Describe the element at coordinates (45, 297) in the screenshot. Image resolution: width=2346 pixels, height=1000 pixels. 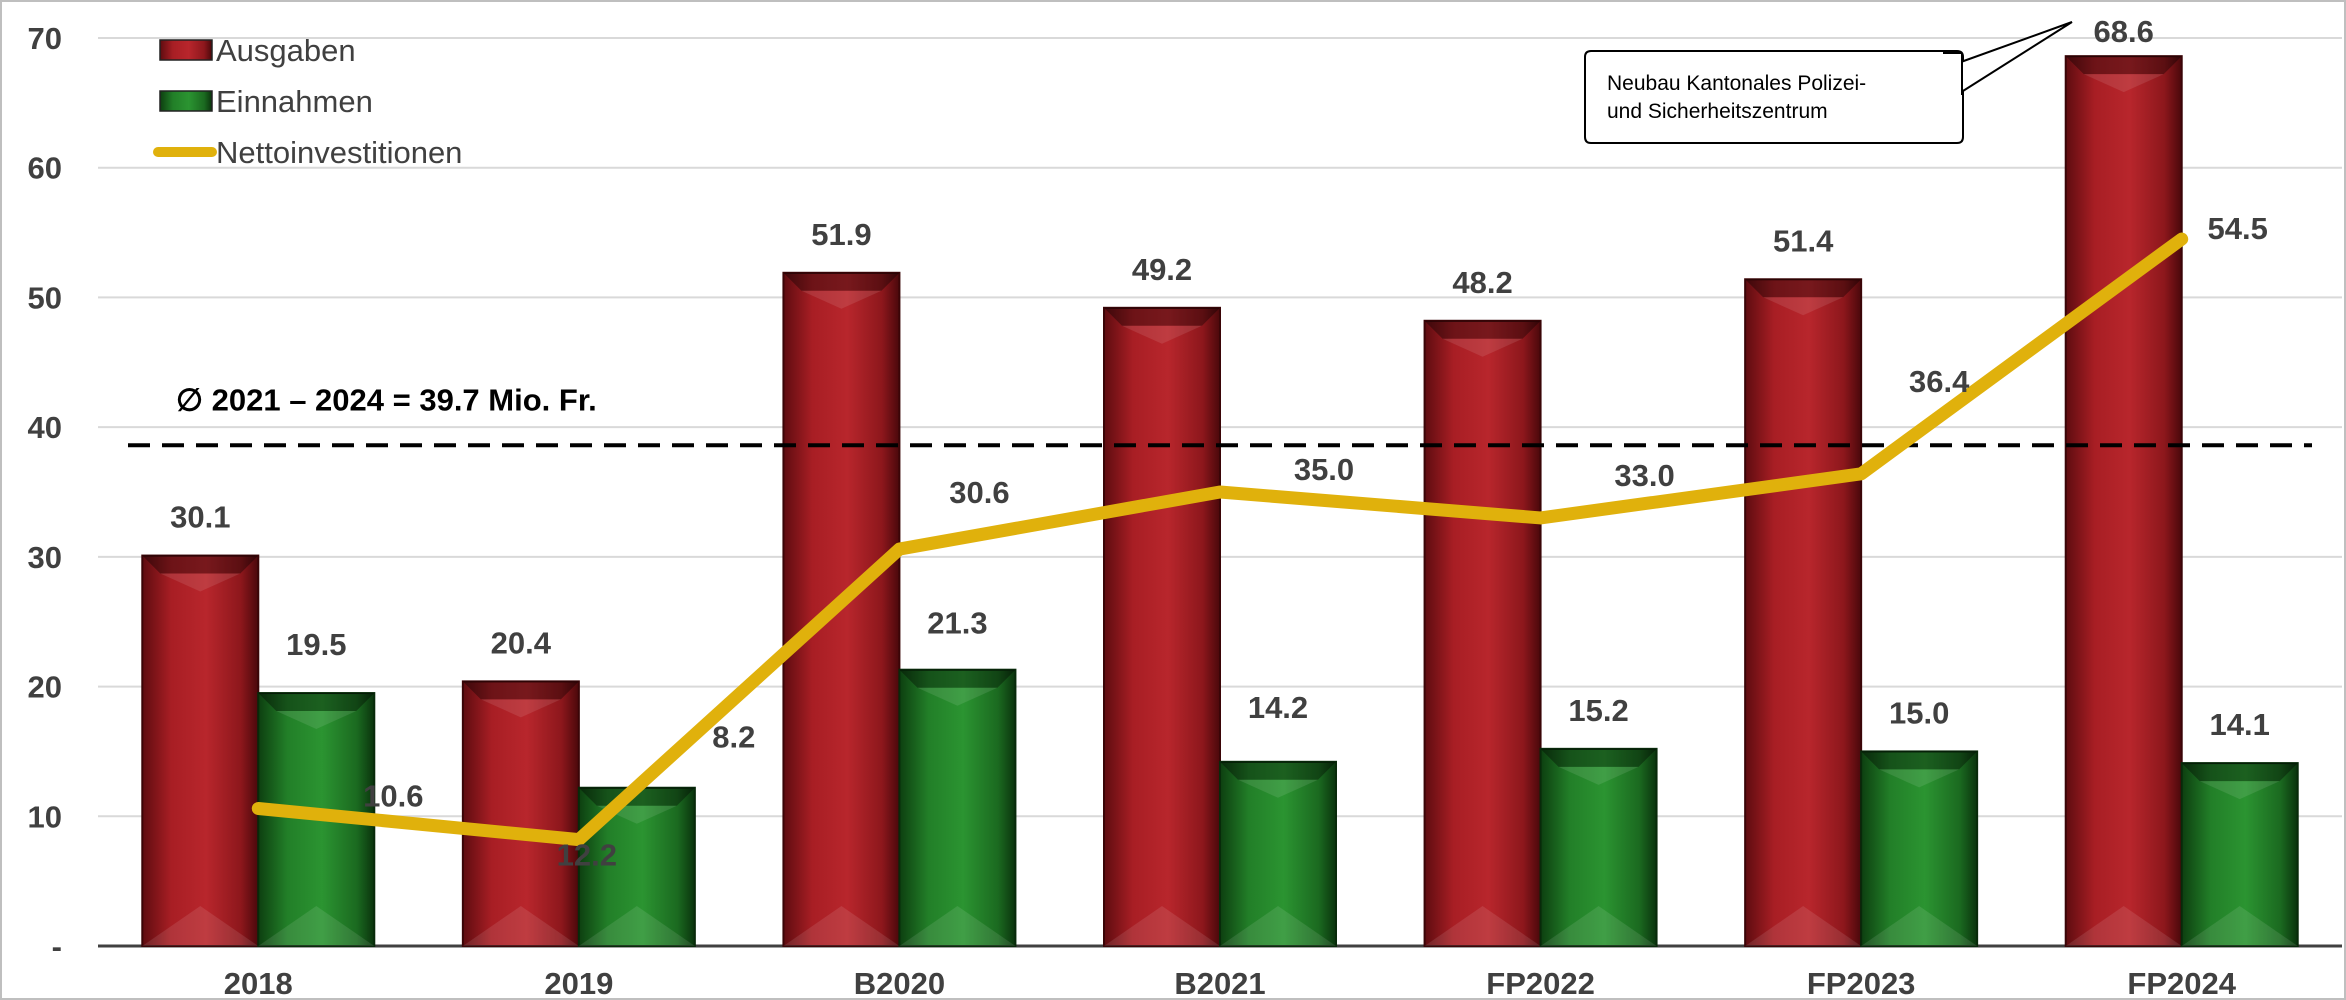
I see `y-tick-label: 50` at that location.